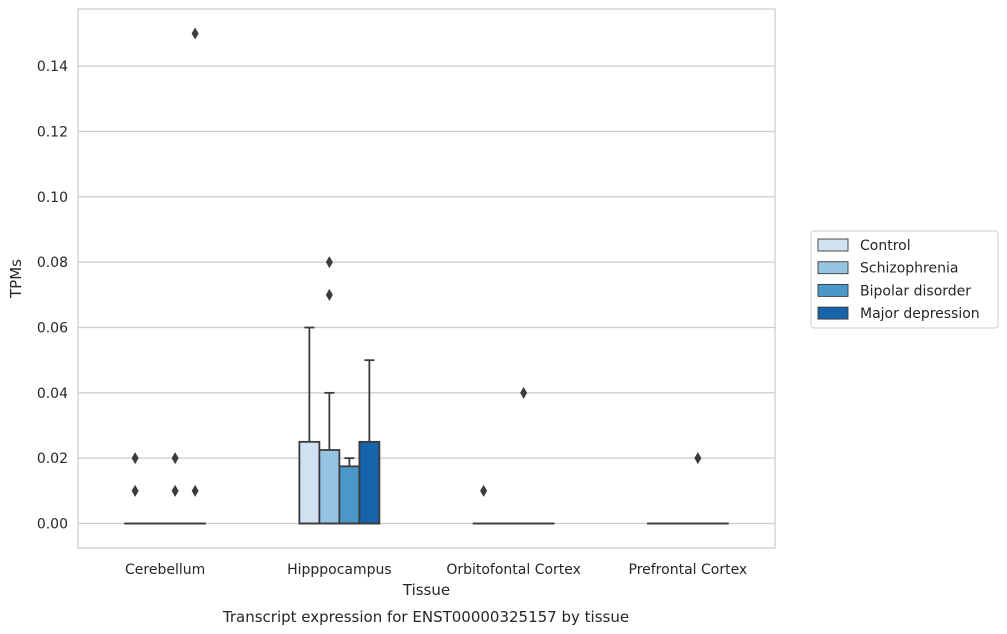  Describe the element at coordinates (52, 133) in the screenshot. I see `y-tick-label: 0.12` at that location.